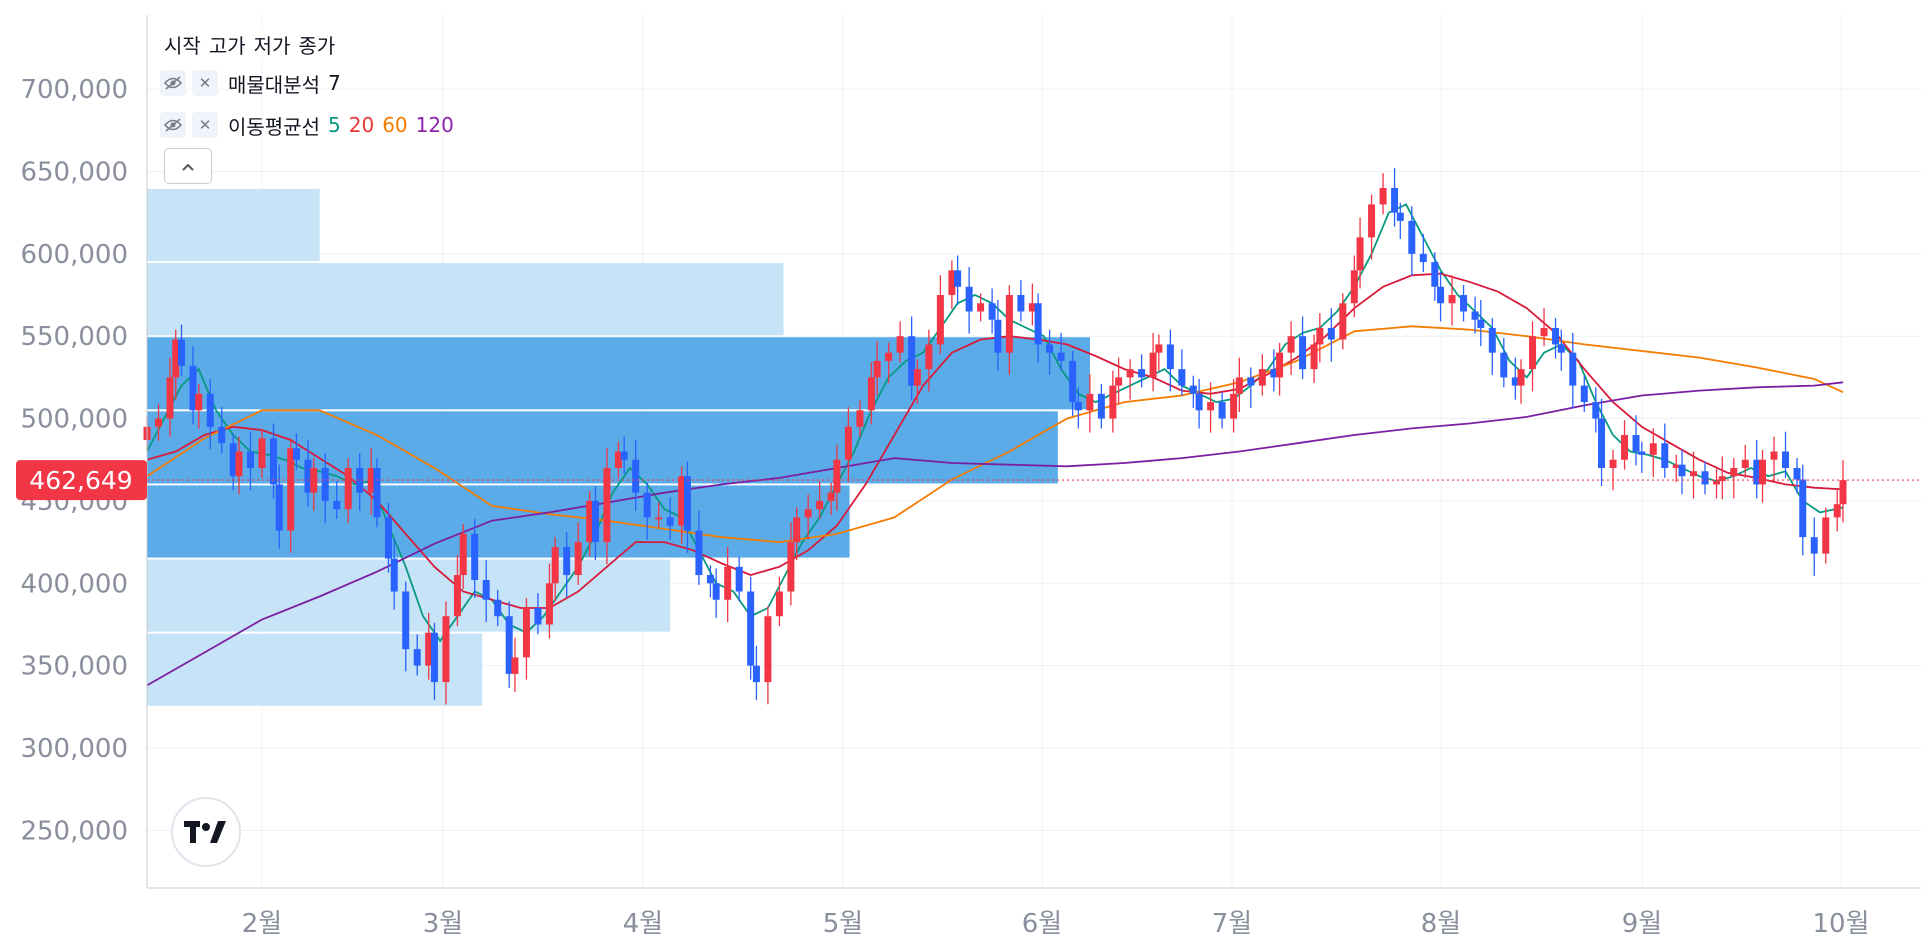 The width and height of the screenshot is (1921, 952). Describe the element at coordinates (1840, 924) in the screenshot. I see `x-tick-label: 10월` at that location.